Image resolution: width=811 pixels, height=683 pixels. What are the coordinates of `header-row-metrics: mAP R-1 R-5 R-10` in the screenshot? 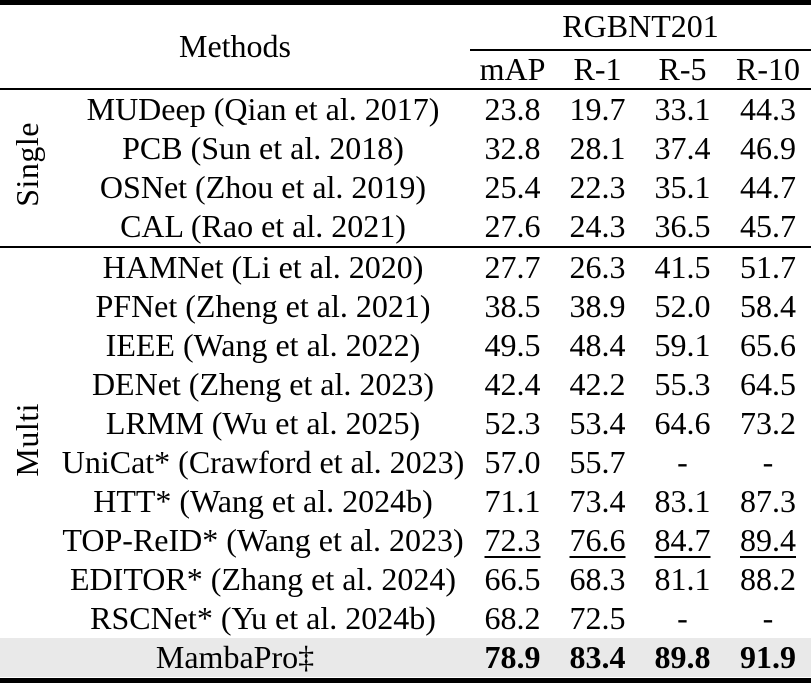 It's located at (405, 70).